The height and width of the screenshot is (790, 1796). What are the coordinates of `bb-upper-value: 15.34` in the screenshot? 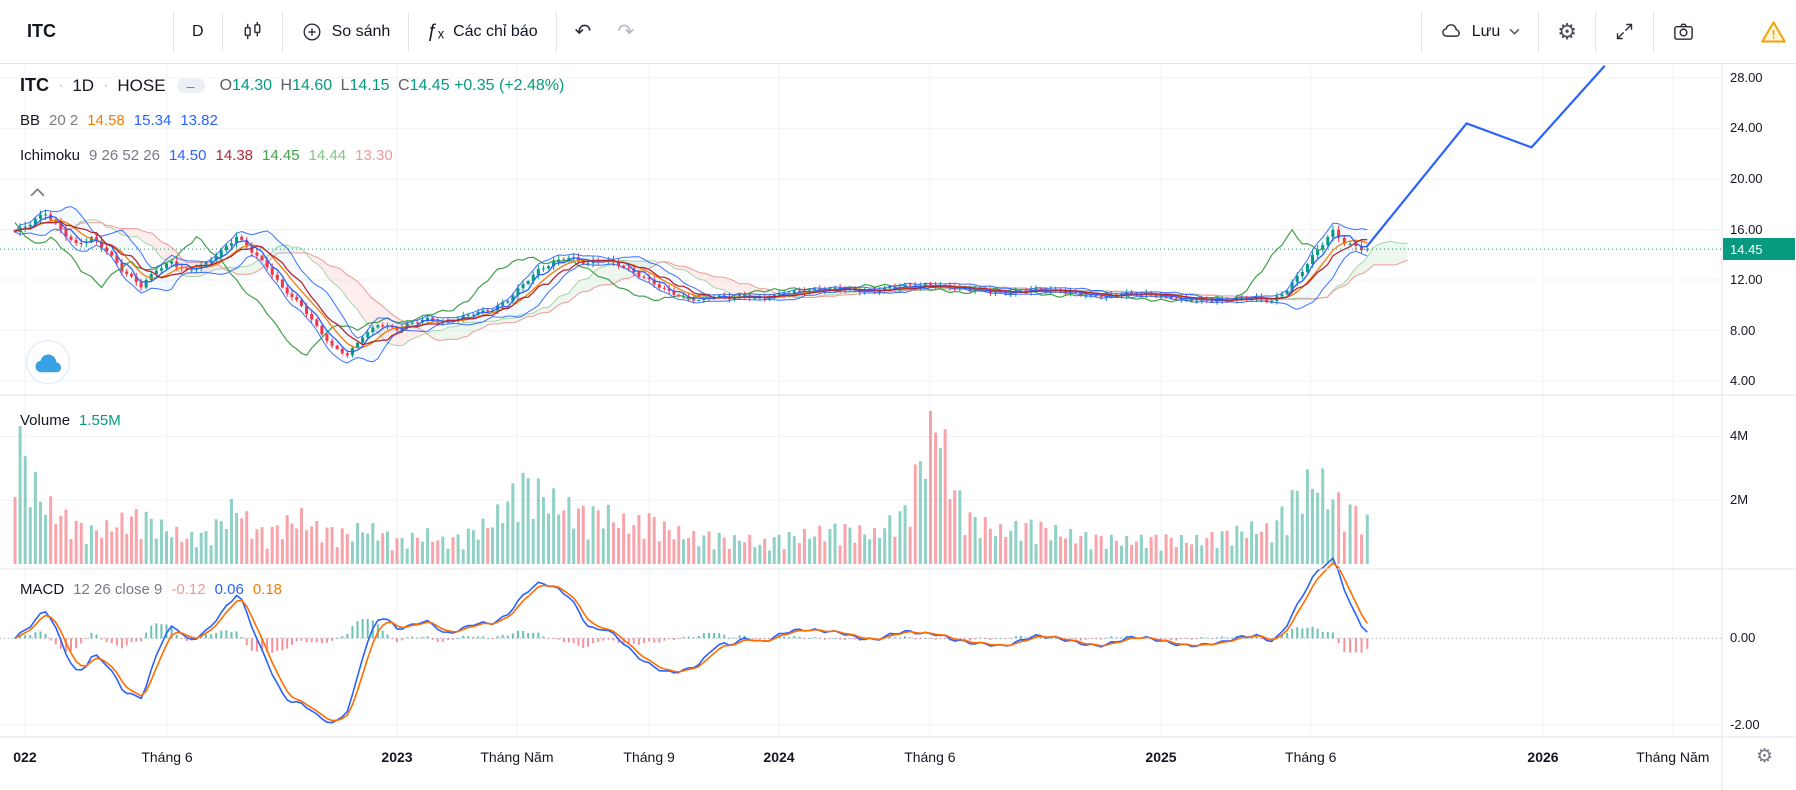 It's located at (152, 120).